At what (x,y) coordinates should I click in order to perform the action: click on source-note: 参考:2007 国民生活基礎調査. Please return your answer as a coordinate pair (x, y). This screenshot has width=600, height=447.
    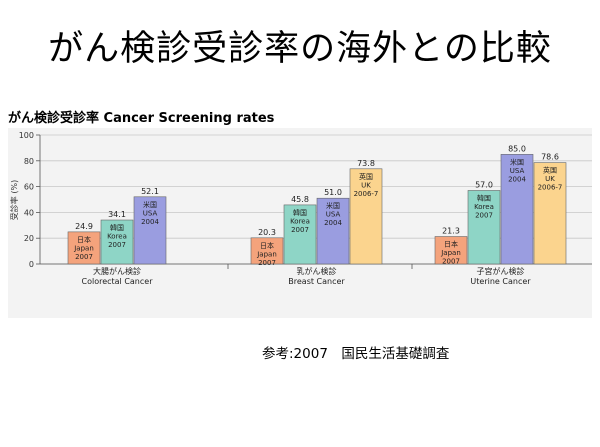
    Looking at the image, I should click on (356, 354).